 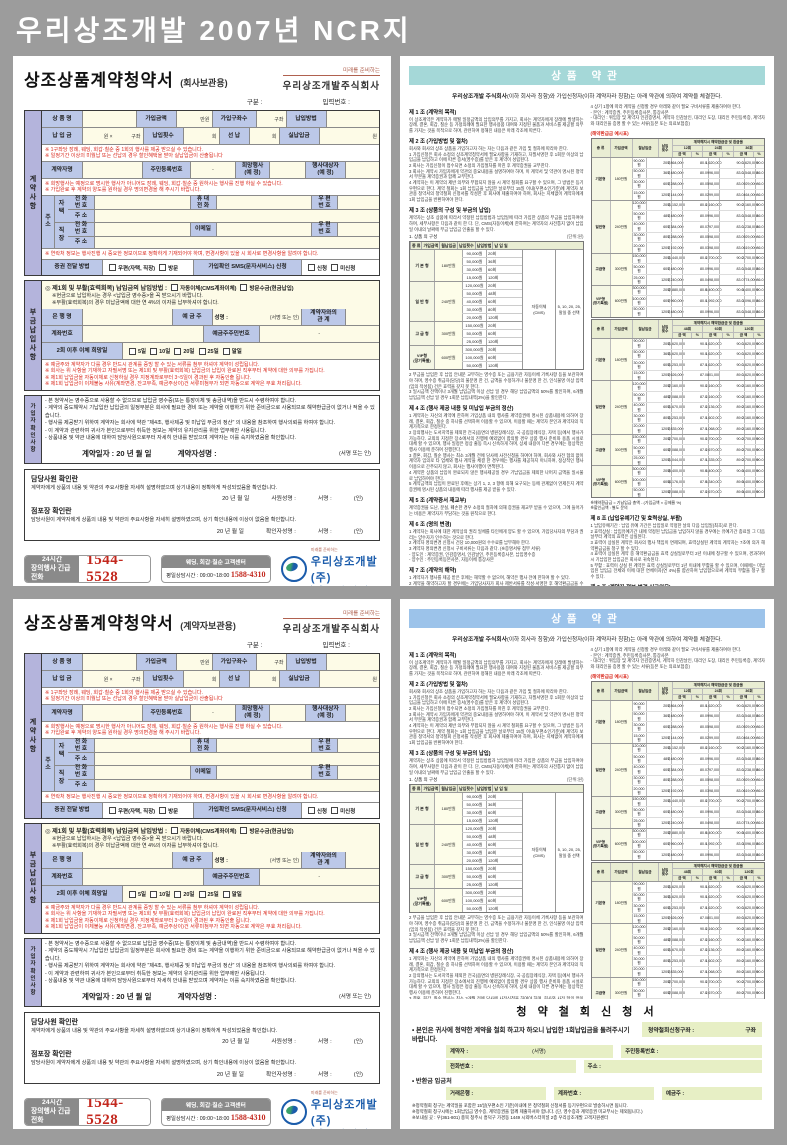 I want to click on table-cell: 2,088,000, so click(x=677, y=940).